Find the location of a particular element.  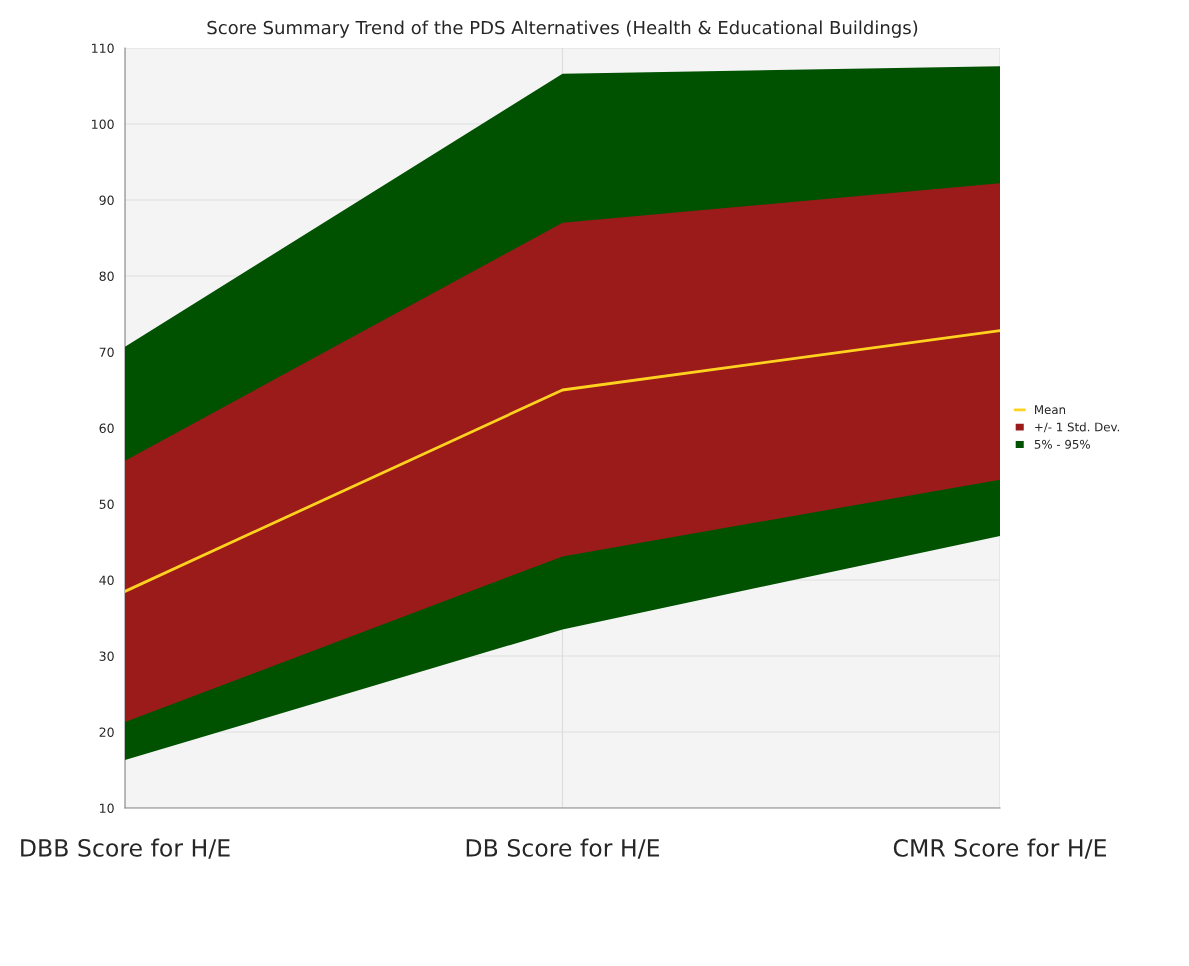

x-tick-label: CMR Score for H/E is located at coordinates (999, 848).